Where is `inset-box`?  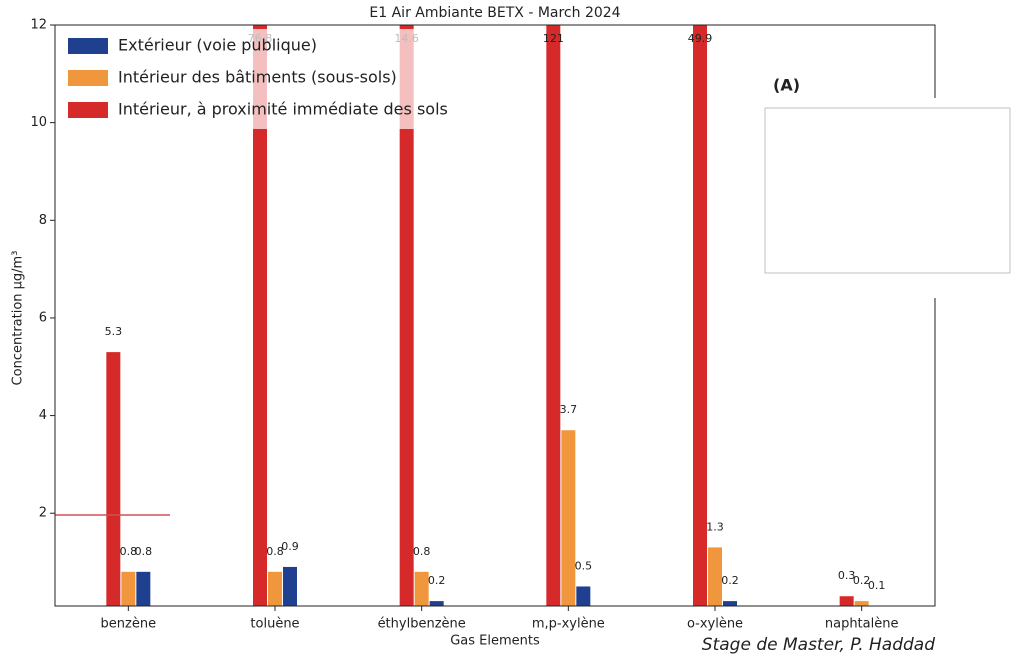
inset-box is located at coordinates (886, 198).